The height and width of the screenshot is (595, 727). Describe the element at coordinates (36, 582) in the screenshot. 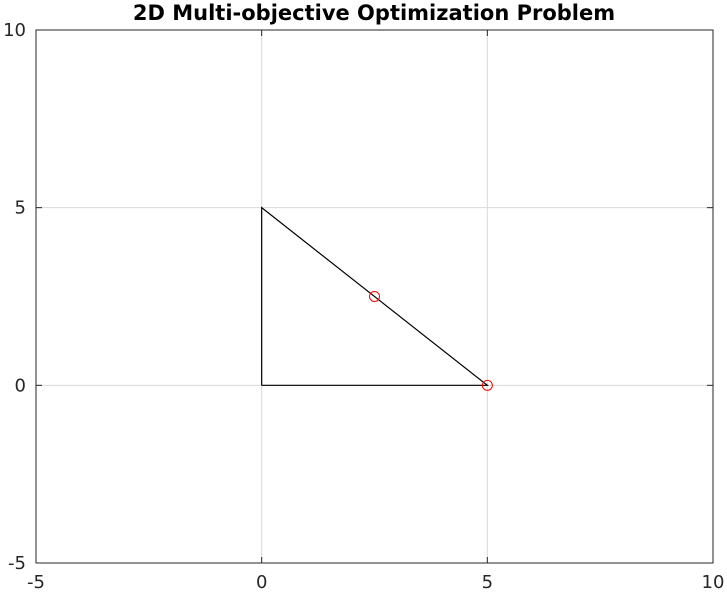

I see `x-tick-label-0: -5` at that location.